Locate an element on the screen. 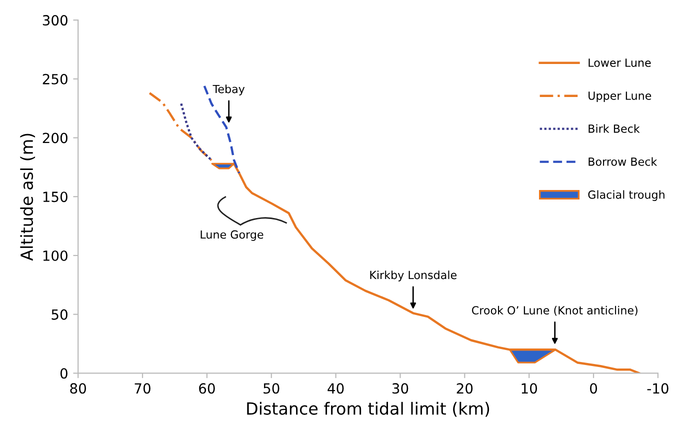 This screenshot has width=679, height=427. legend-label: Glacial trough is located at coordinates (626, 195).